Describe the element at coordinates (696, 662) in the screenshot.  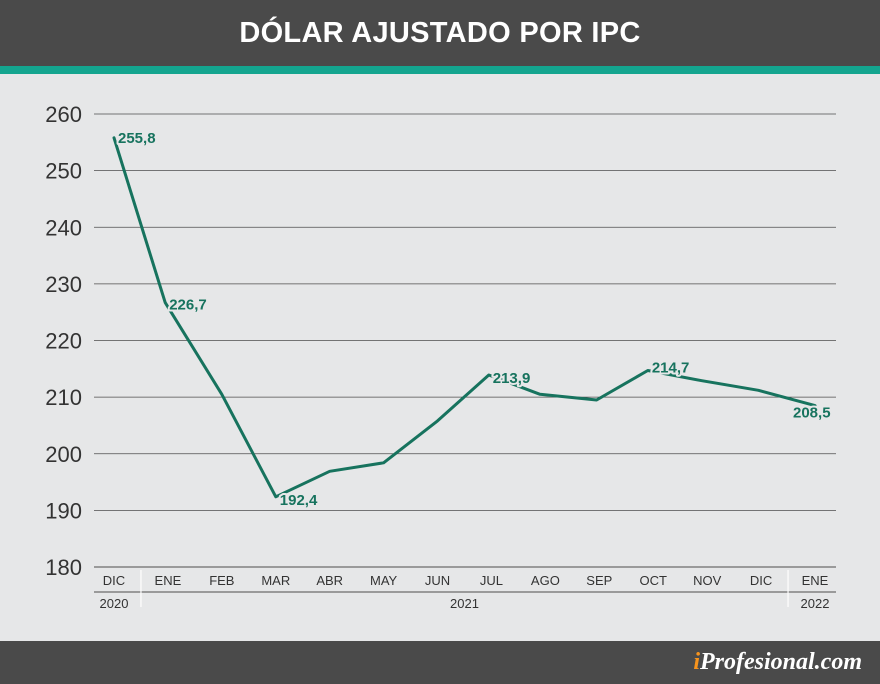
I see `logo-i: i` at that location.